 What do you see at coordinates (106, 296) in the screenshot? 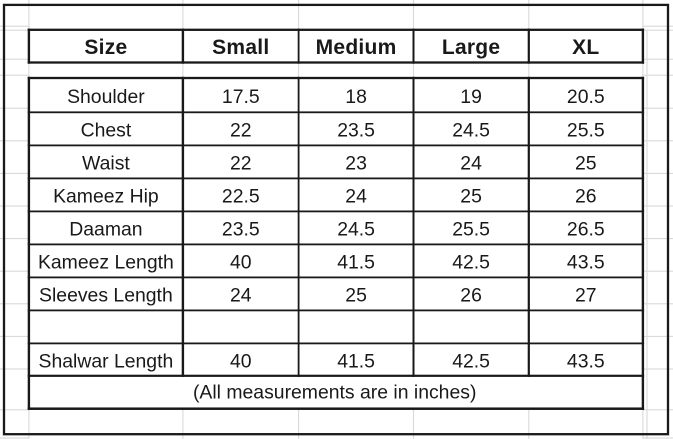
I see `svg-text: Sleeves Length` at bounding box center [106, 296].